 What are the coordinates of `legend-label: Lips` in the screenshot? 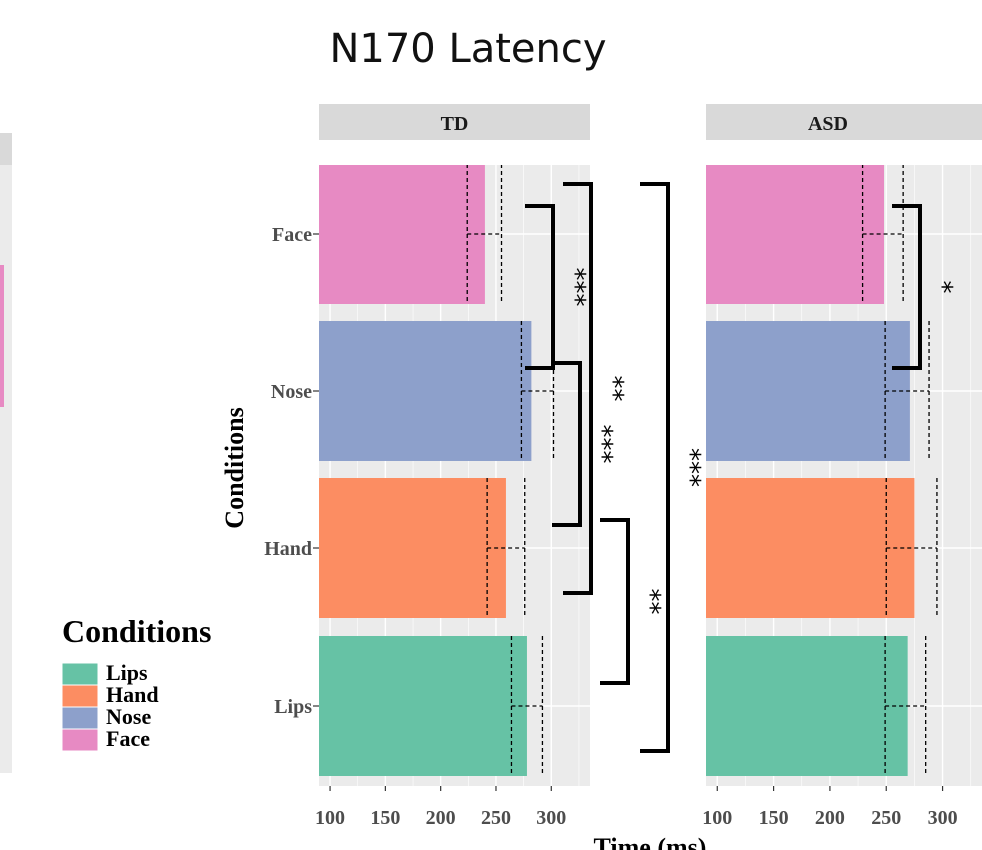 It's located at (127, 672).